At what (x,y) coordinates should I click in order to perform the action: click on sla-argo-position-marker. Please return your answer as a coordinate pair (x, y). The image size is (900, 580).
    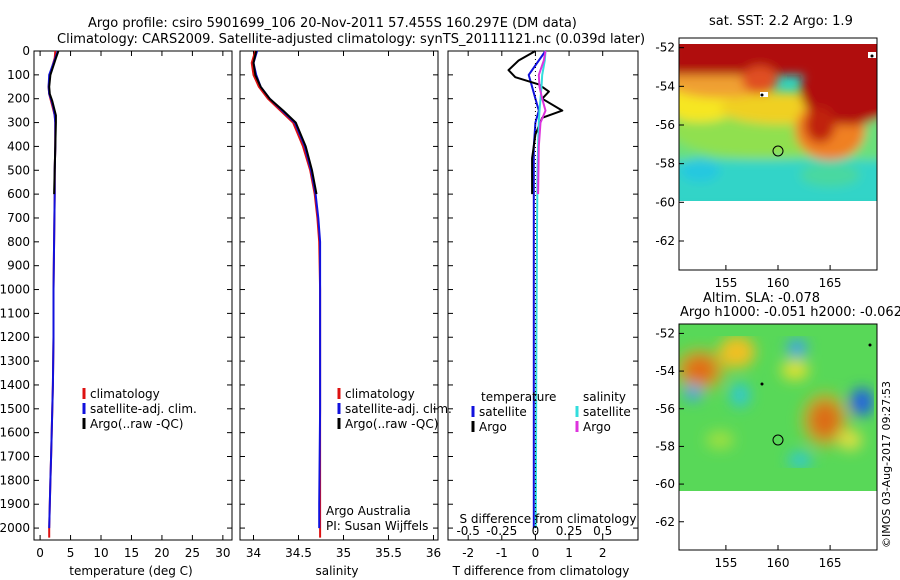
    Looking at the image, I should click on (778, 440).